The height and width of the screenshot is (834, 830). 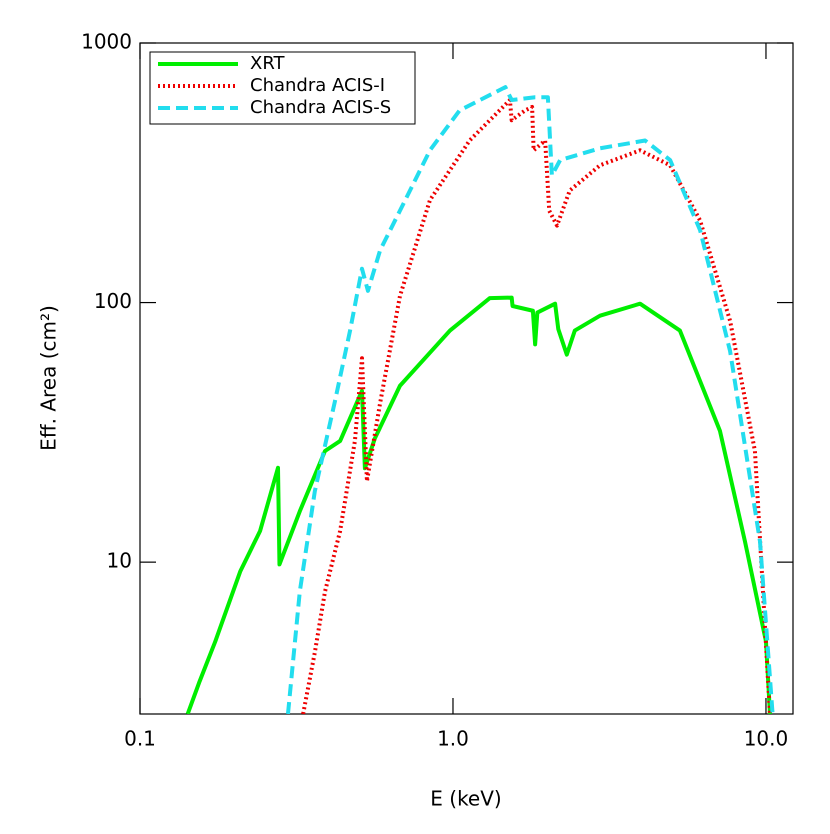 I want to click on x-tick-label: 0.1, so click(x=140, y=739).